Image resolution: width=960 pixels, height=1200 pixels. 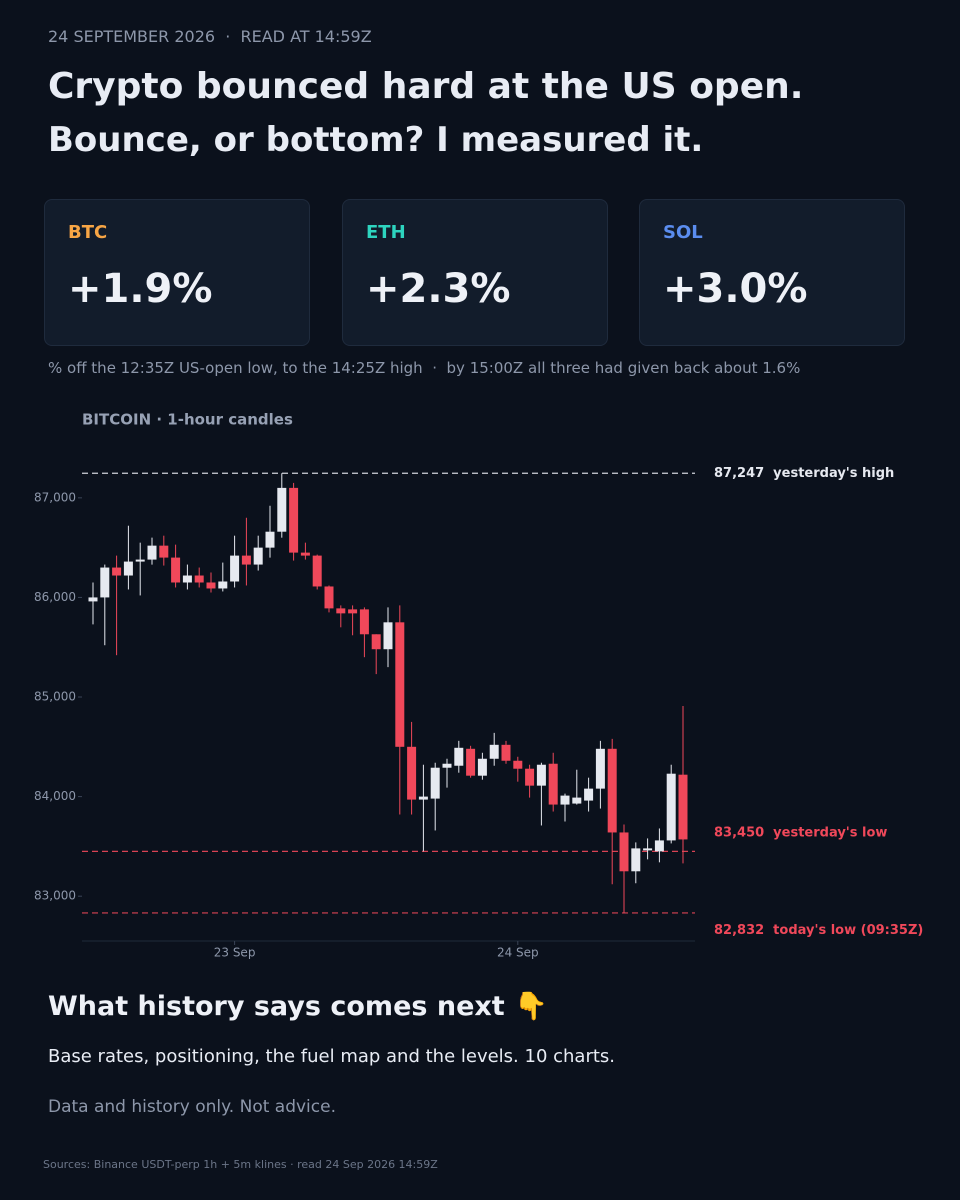 What do you see at coordinates (140, 289) in the screenshot?
I see `change: +1.9%` at bounding box center [140, 289].